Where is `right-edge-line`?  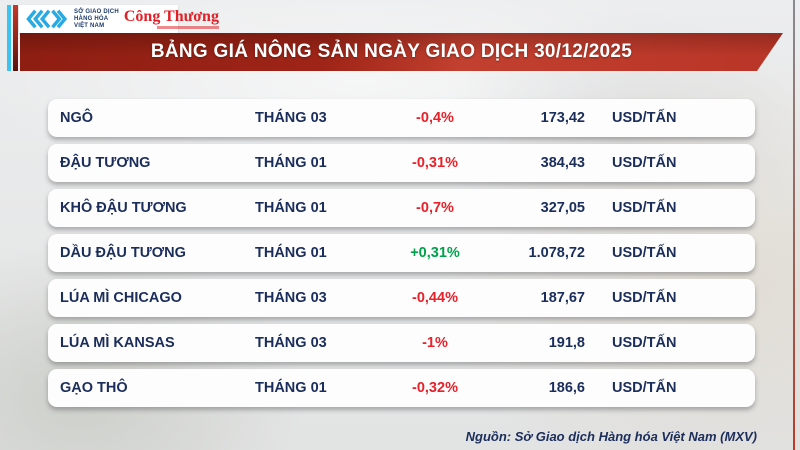 right-edge-line is located at coordinates (794, 225).